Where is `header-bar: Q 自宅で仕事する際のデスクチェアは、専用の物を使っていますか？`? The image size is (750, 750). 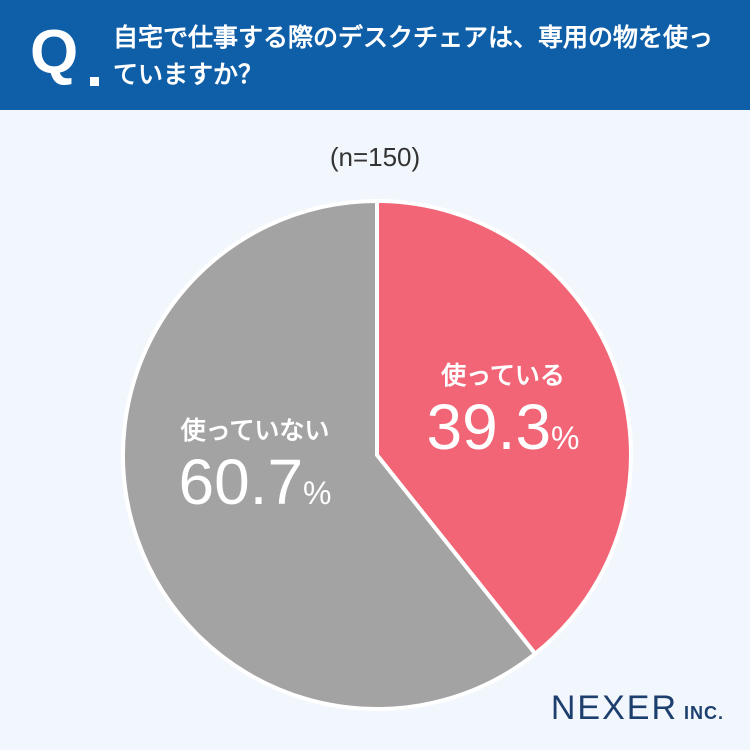 header-bar: Q 自宅で仕事する際のデスクチェアは、専用の物を使っていますか？ is located at coordinates (375, 55).